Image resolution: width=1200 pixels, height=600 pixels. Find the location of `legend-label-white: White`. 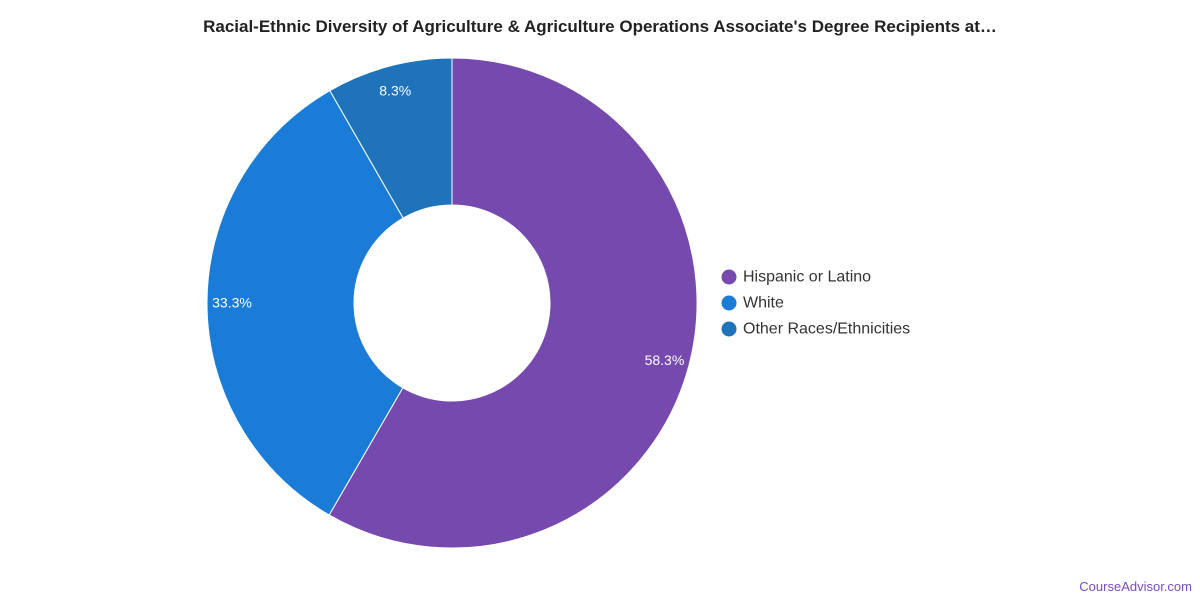

legend-label-white: White is located at coordinates (763, 303).